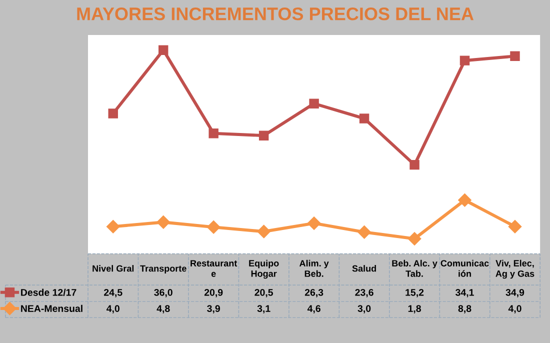  Describe the element at coordinates (515, 269) in the screenshot. I see `x-tick-label: Viv, Elec, Ag y Gas` at that location.